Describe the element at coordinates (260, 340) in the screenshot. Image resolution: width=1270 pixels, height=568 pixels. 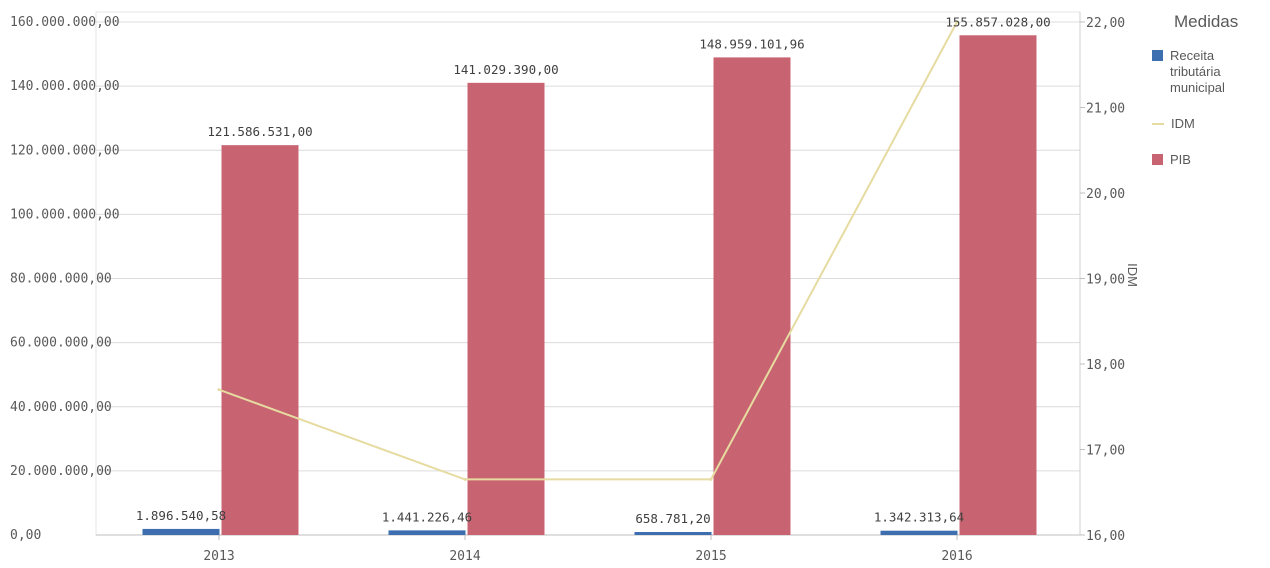
I see `bar-pib-2013` at that location.